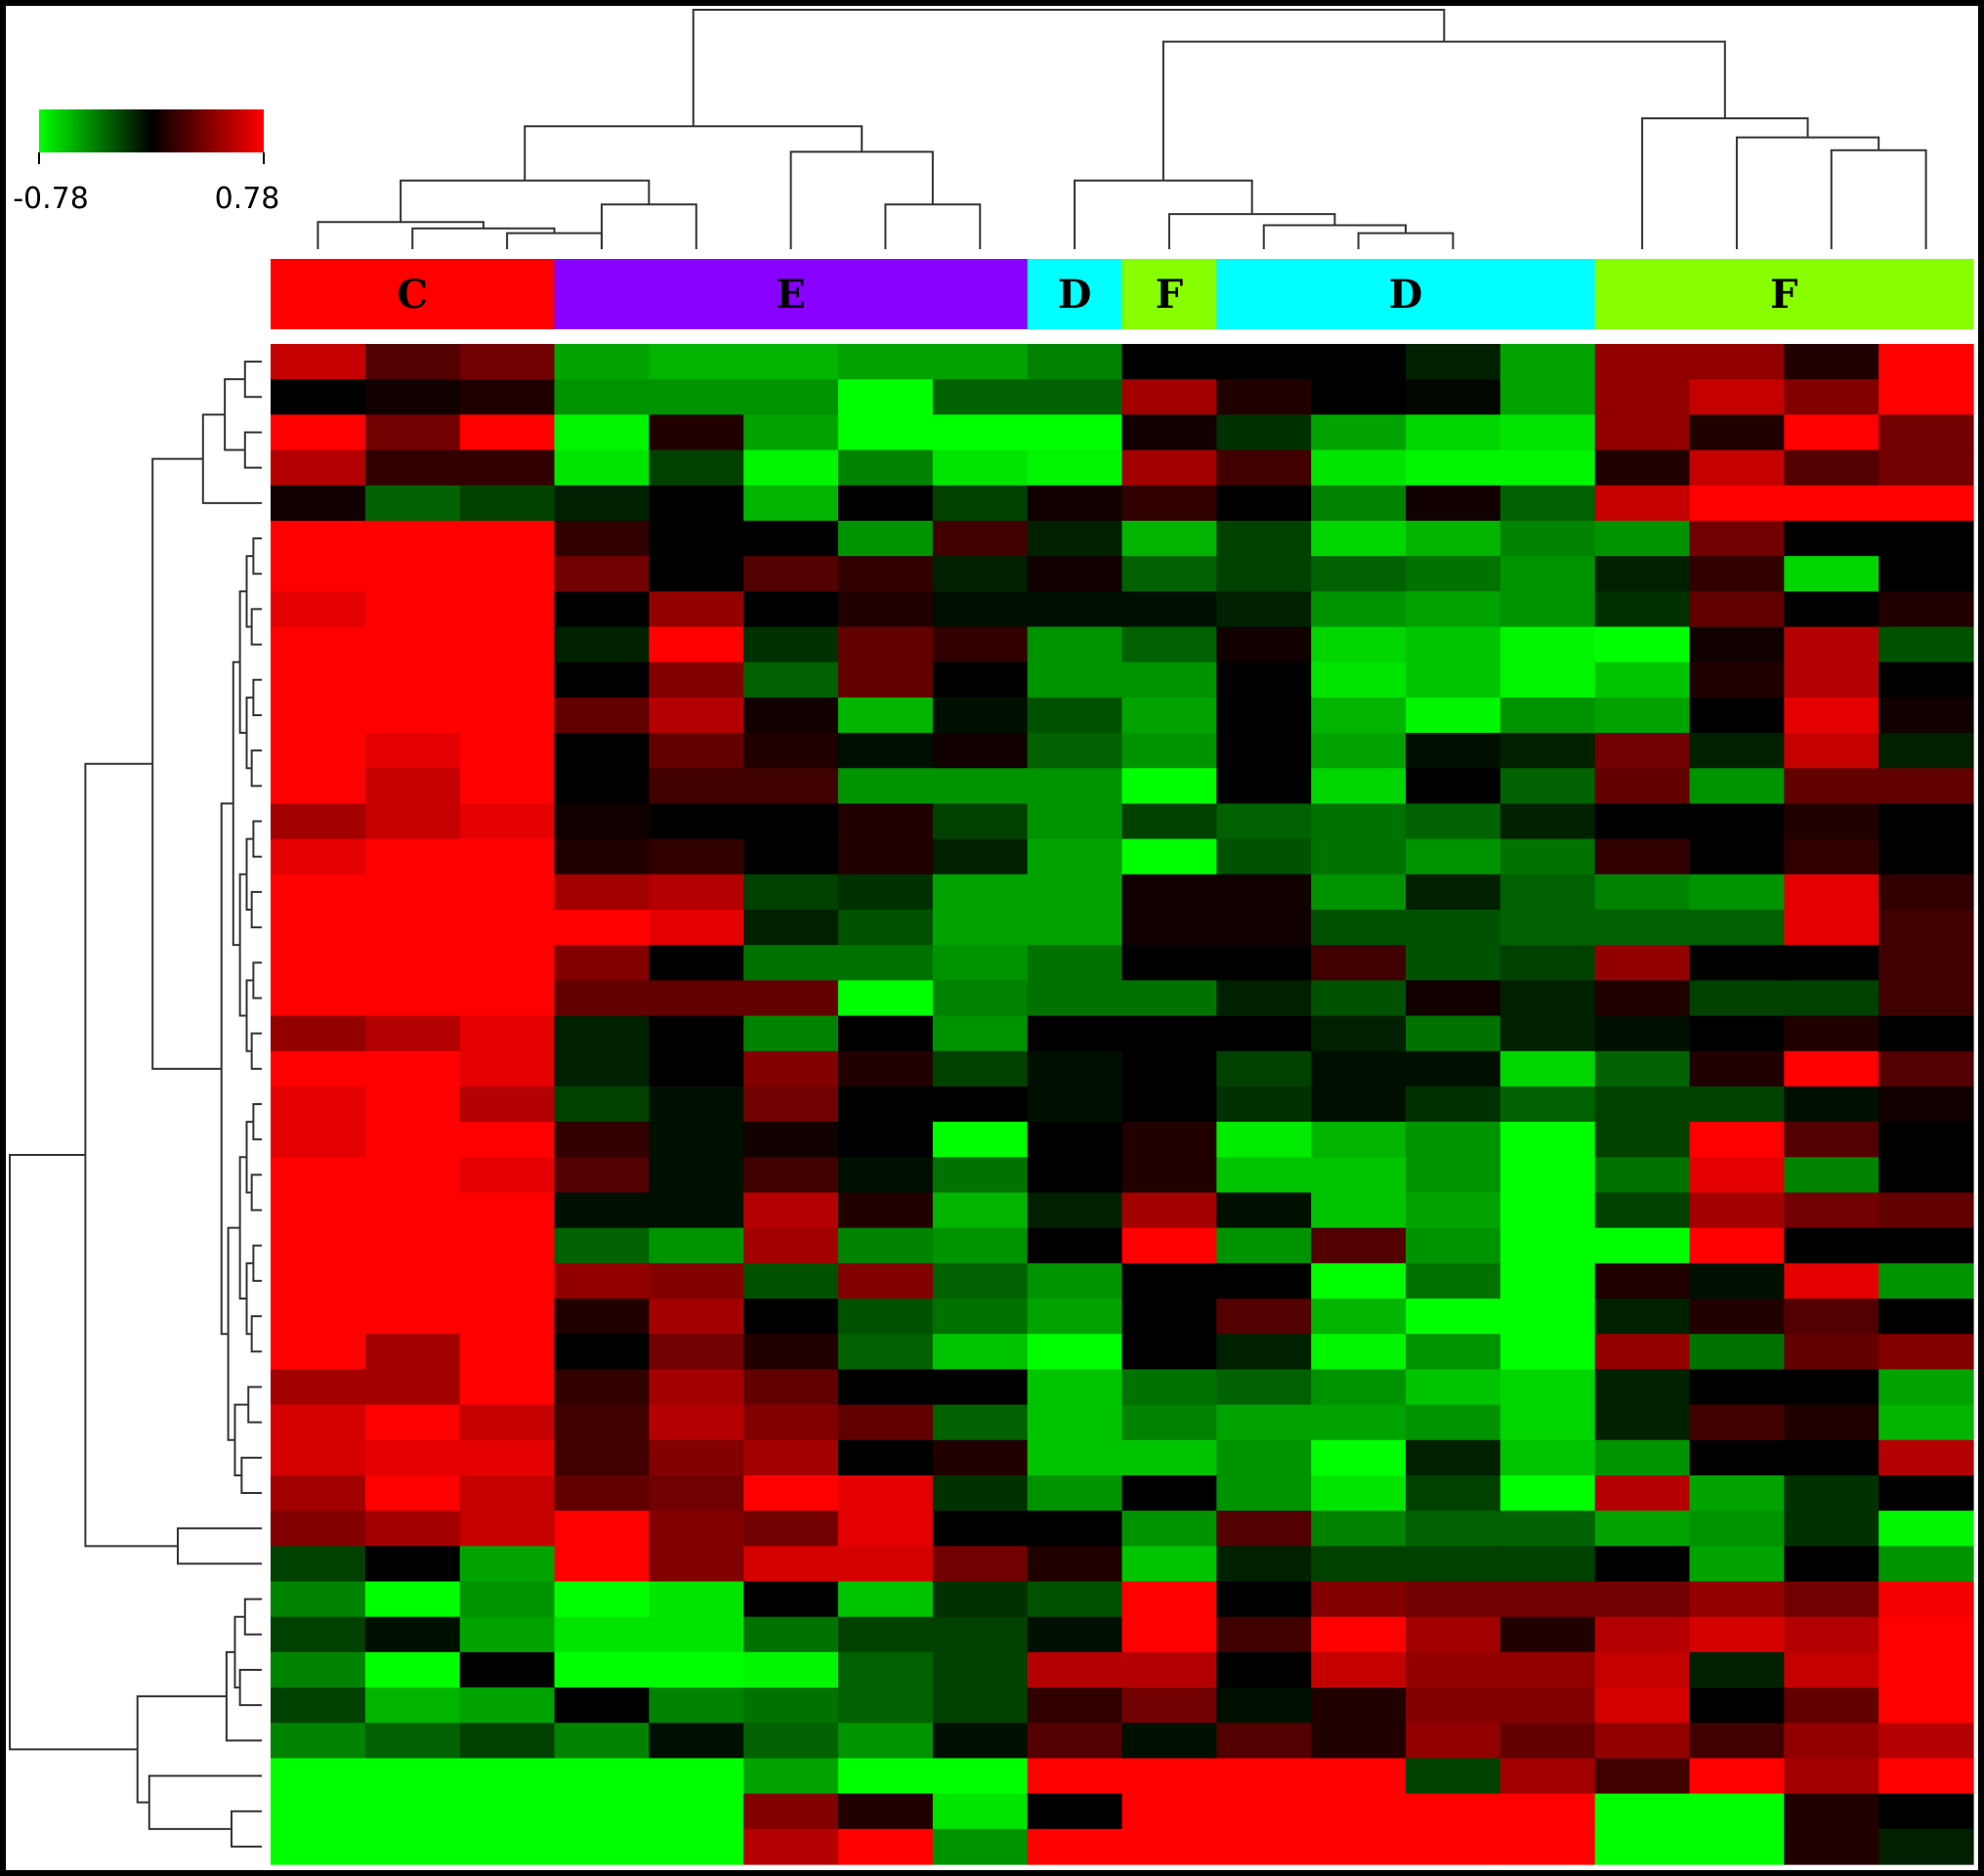  I want to click on heatmap-cell-r2-c7, so click(886, 397).